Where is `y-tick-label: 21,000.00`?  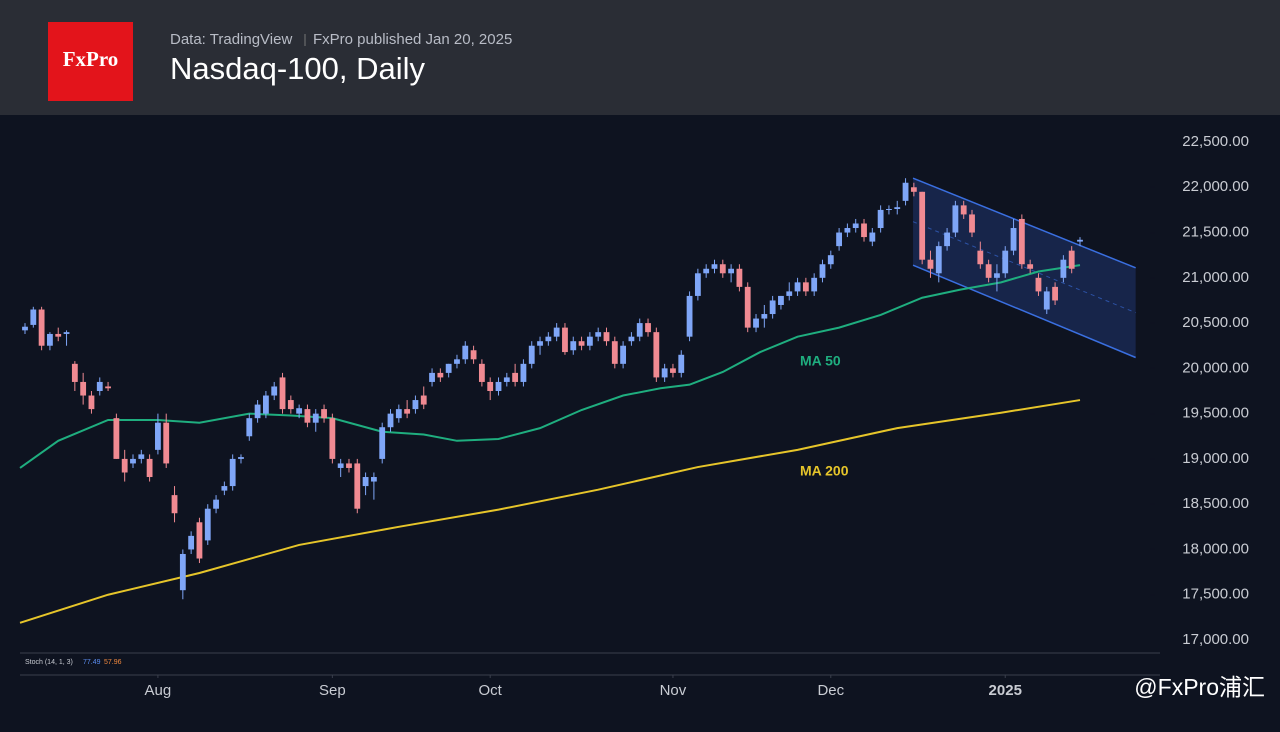 y-tick-label: 21,000.00 is located at coordinates (1215, 277).